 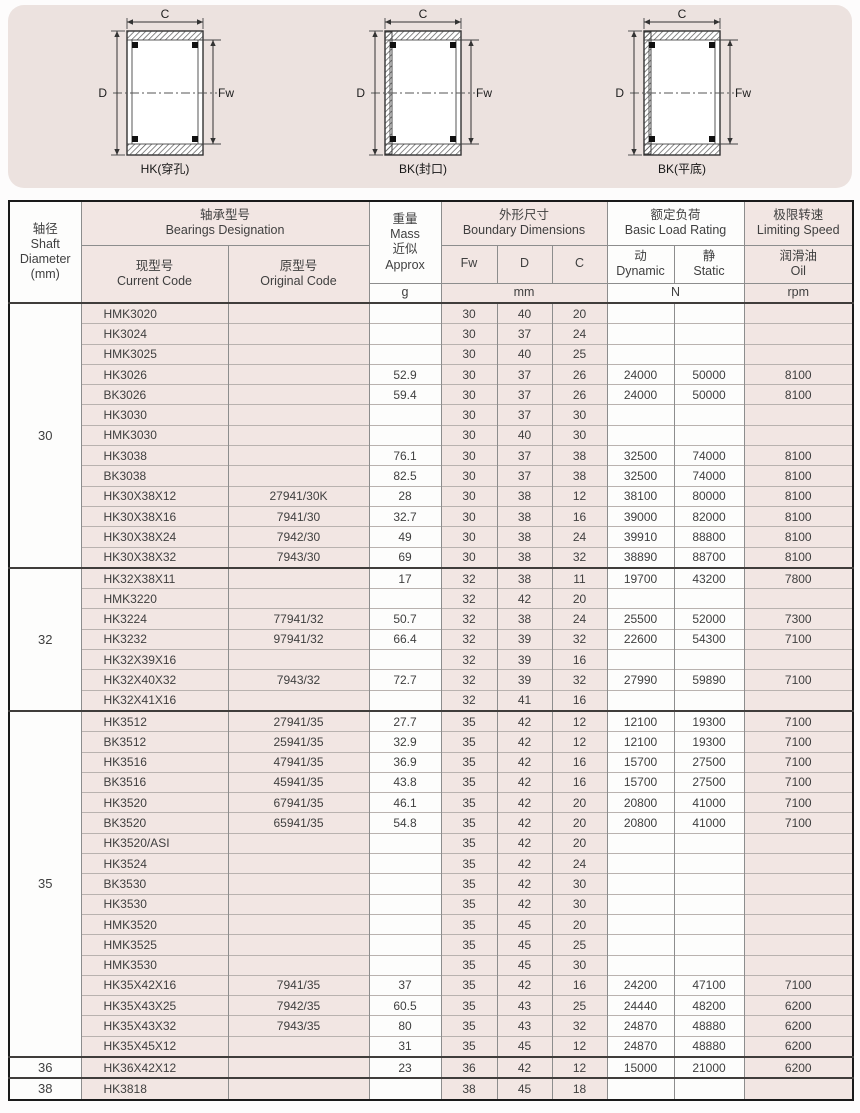 I want to click on table-row: HK3024 30 37 24, so click(x=431, y=334).